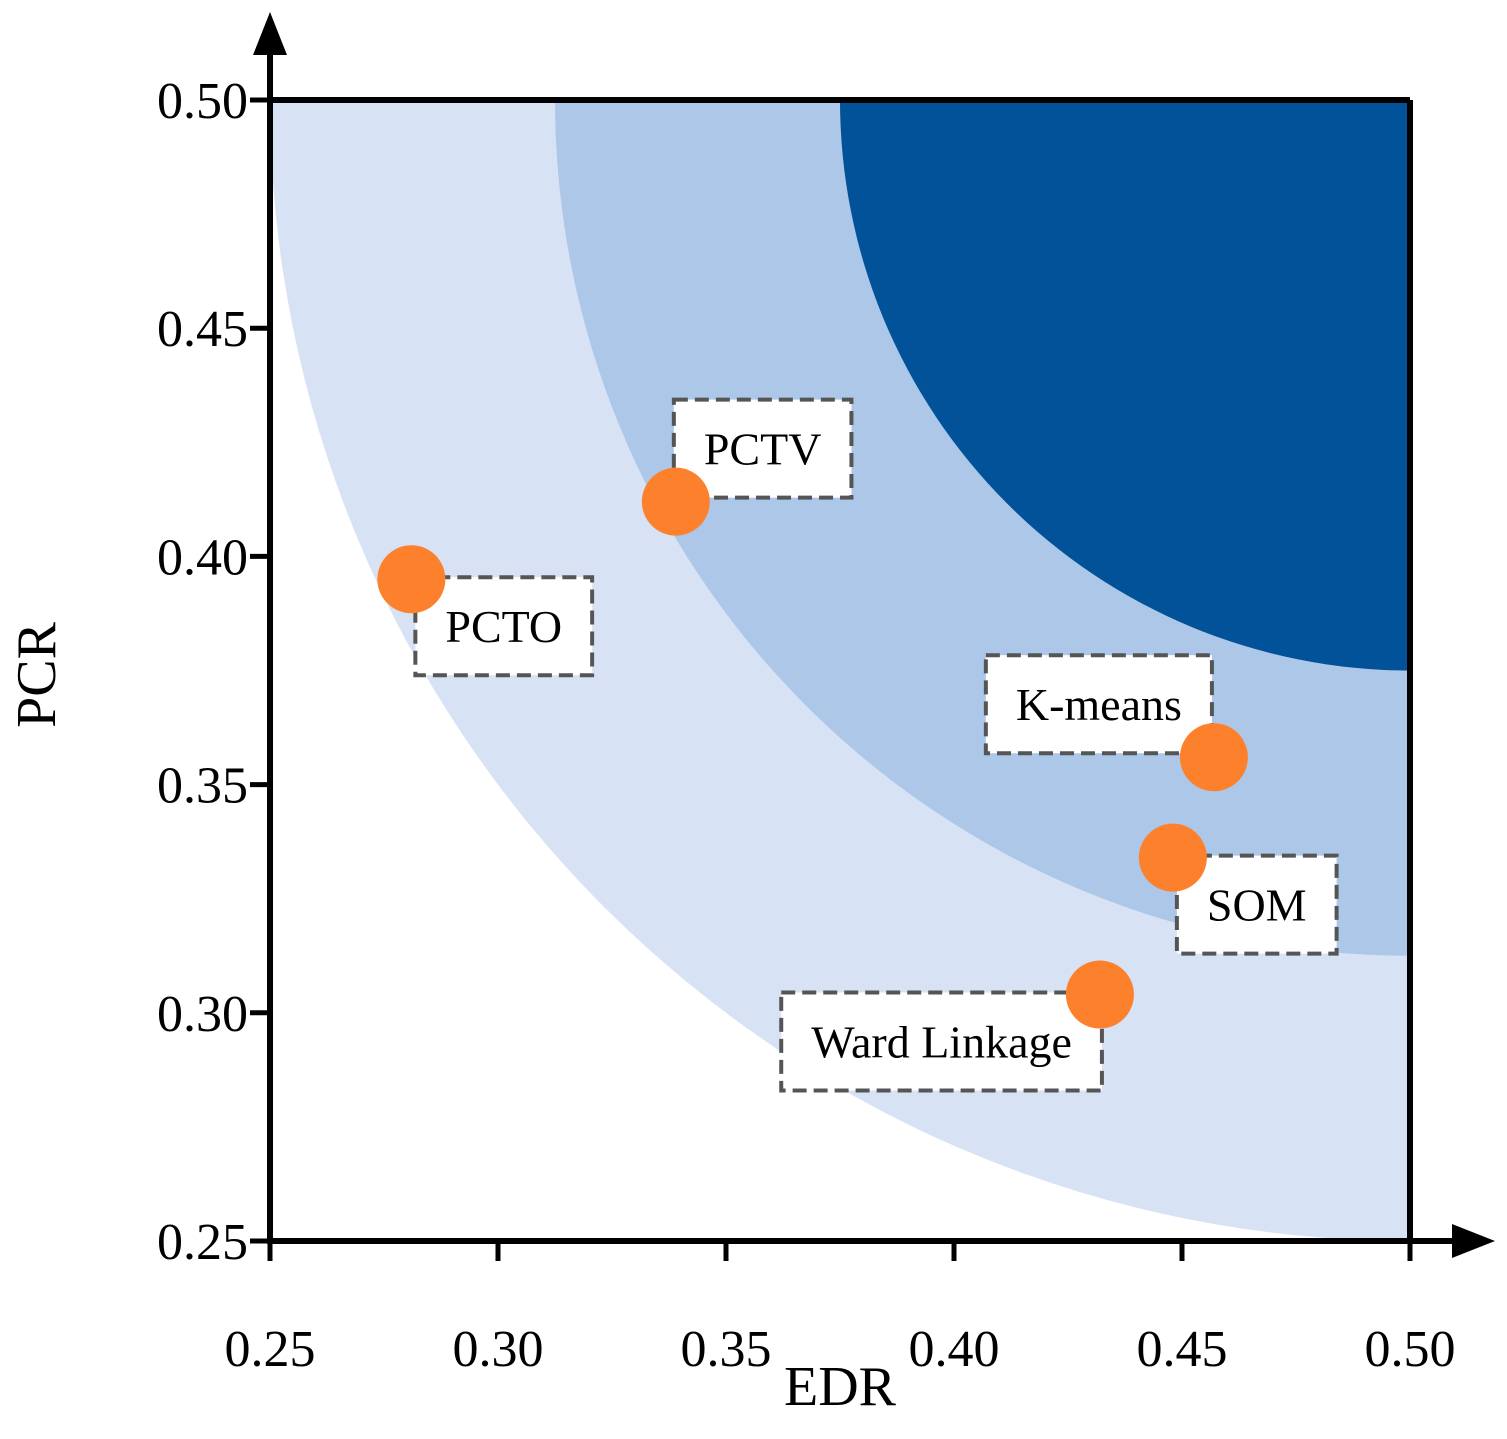  I want to click on x-tick-label: 0.40, so click(954, 1349).